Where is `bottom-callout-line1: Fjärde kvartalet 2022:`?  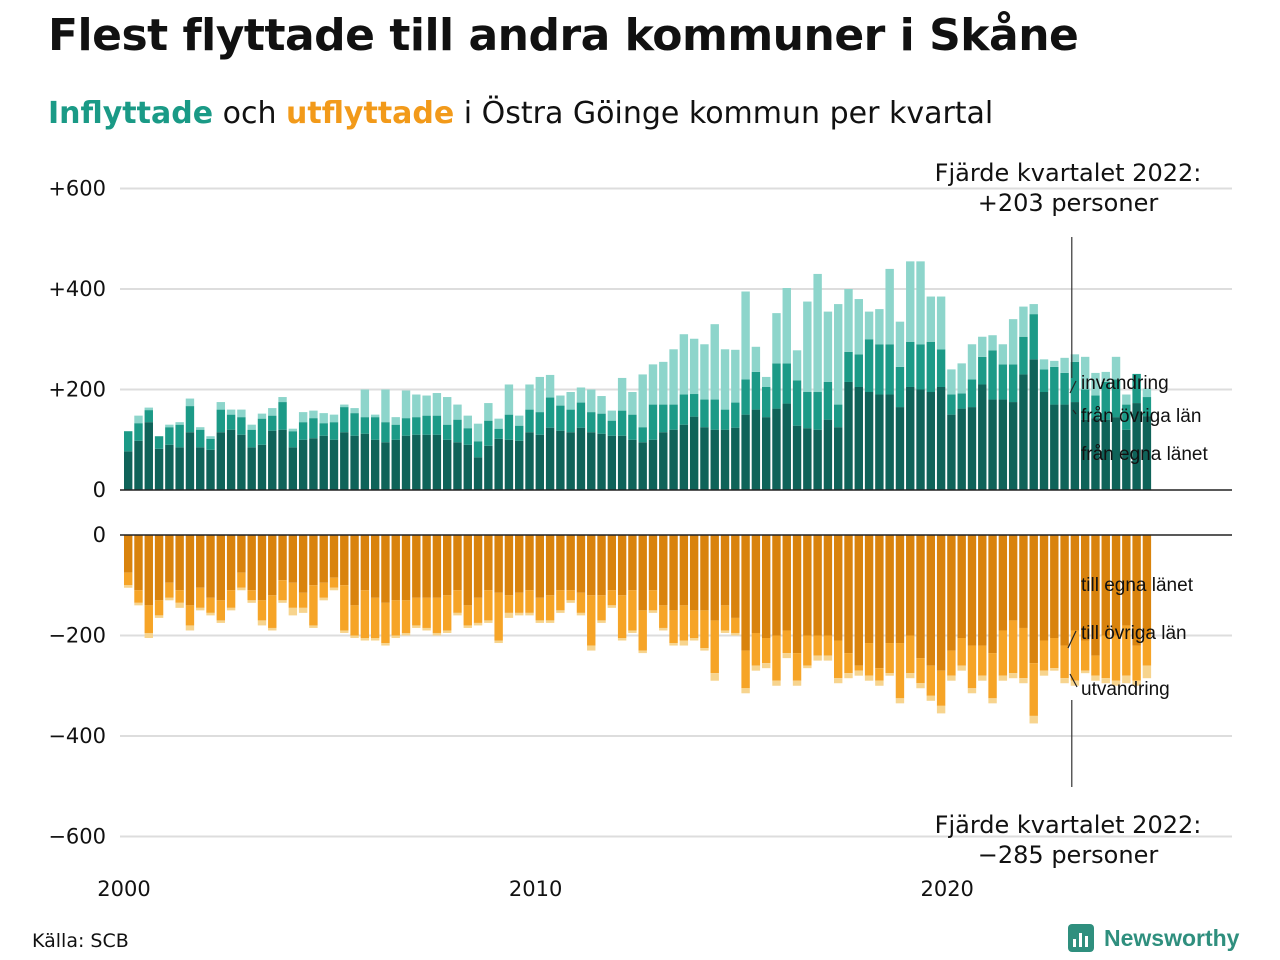 bottom-callout-line1: Fjärde kvartalet 2022: is located at coordinates (1068, 825).